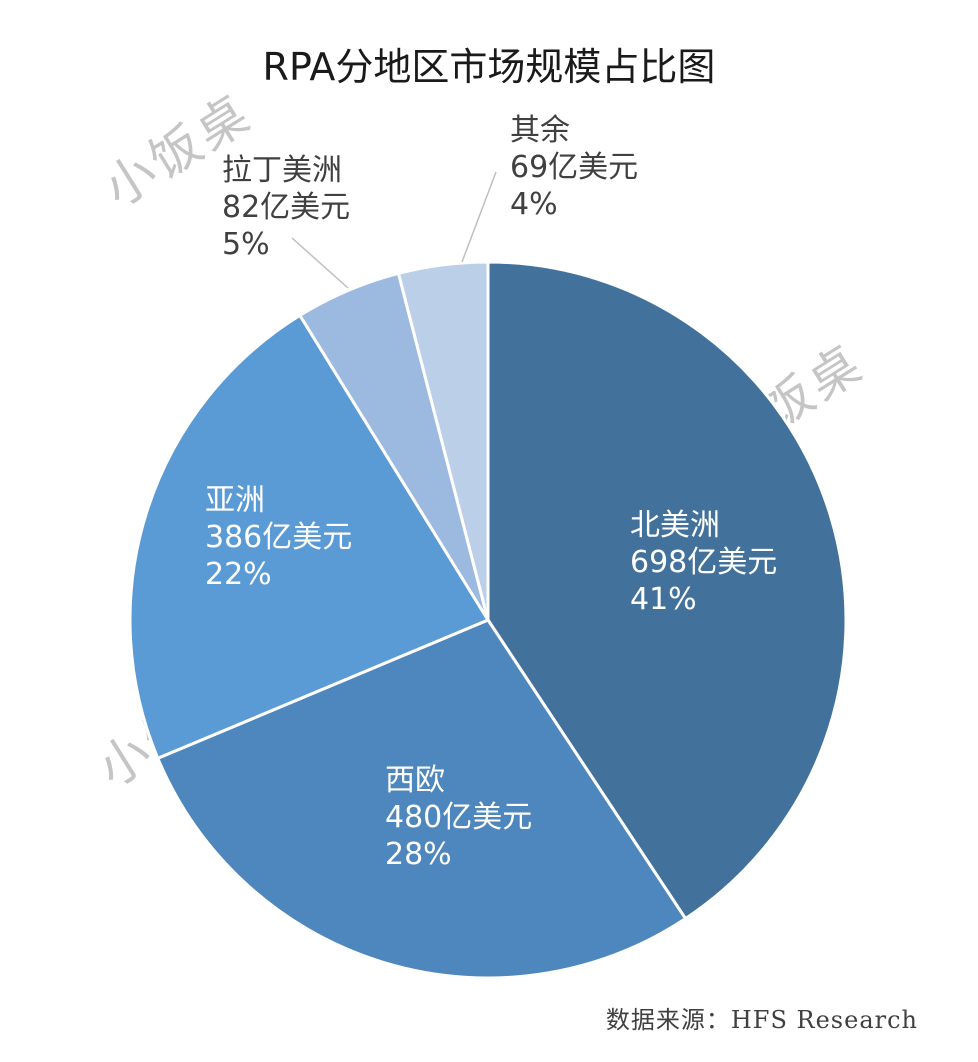  Describe the element at coordinates (540, 130) in the screenshot. I see `slice-name-4: 其余` at that location.